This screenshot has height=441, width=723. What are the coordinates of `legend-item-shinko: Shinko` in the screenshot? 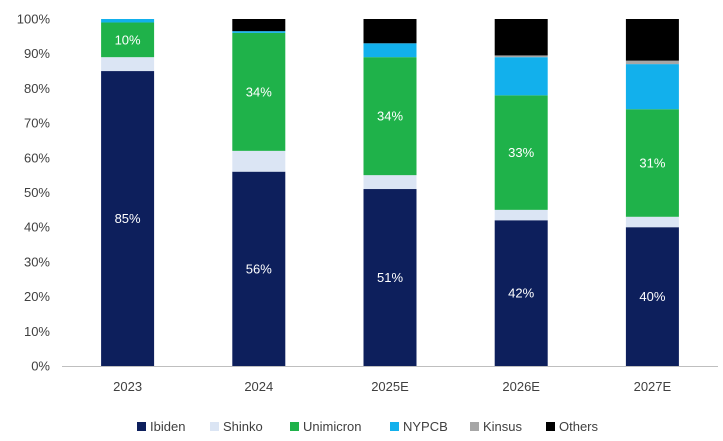 It's located at (236, 426).